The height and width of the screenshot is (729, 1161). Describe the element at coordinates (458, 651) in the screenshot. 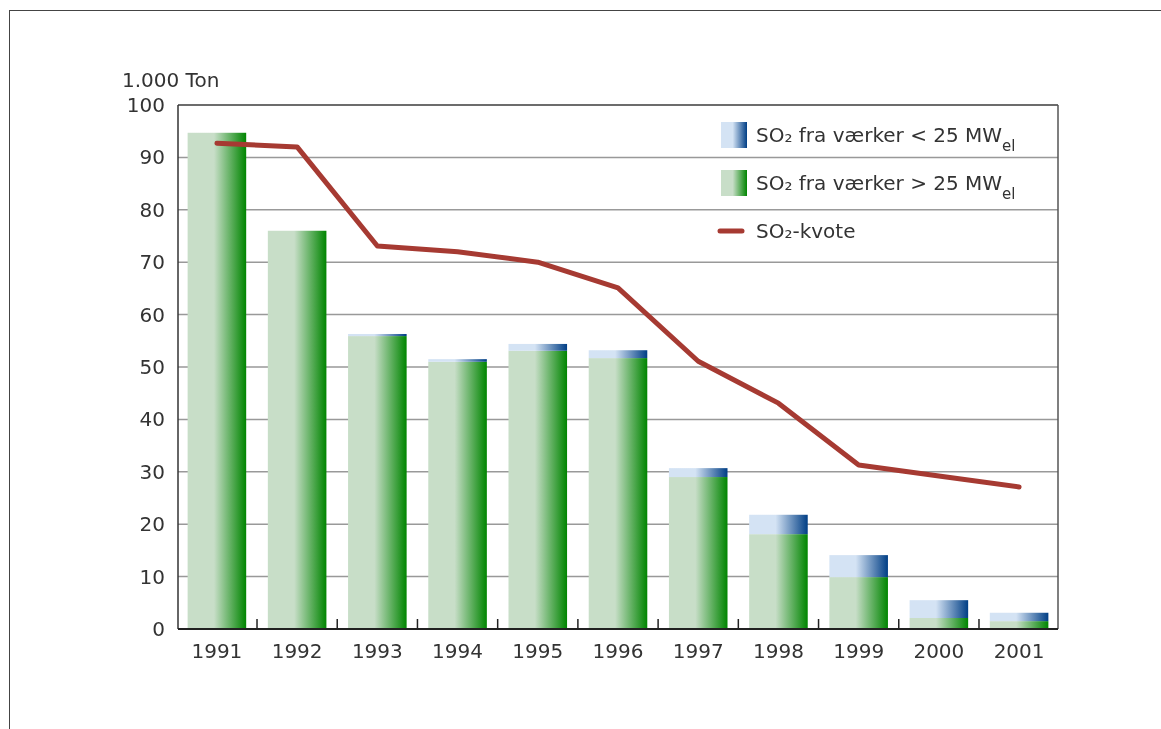

I see `x-tick-label: 1994` at that location.